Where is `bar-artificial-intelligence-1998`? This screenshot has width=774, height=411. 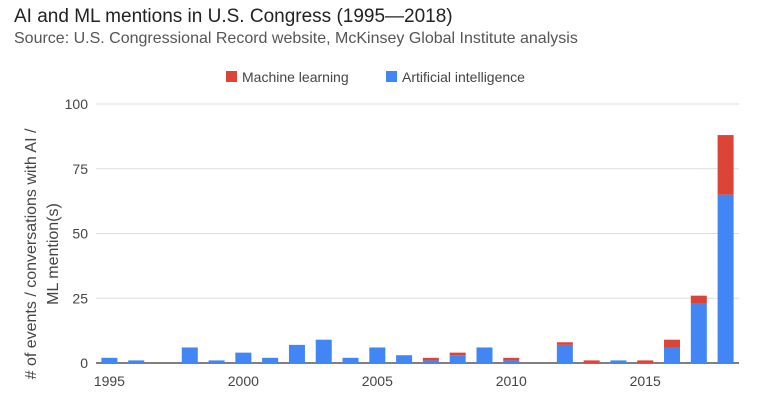
bar-artificial-intelligence-1998 is located at coordinates (189, 355).